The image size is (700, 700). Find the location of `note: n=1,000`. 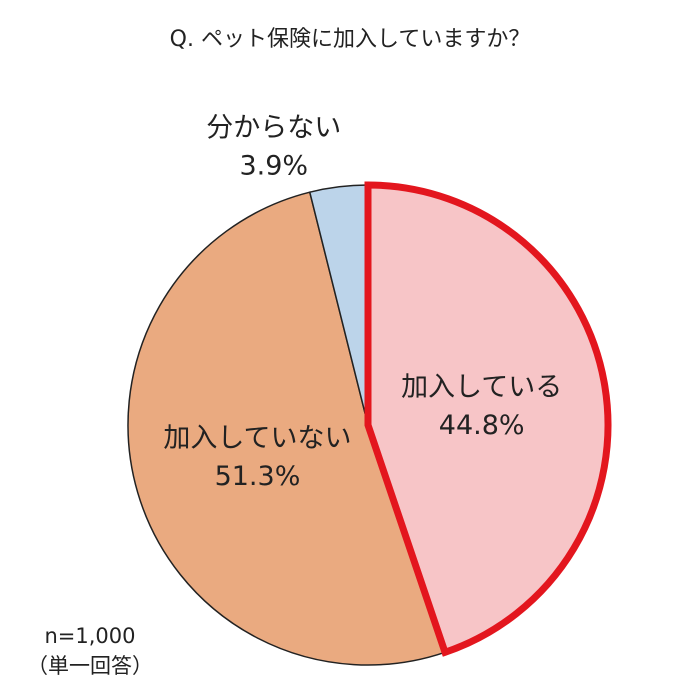

note: n=1,000 is located at coordinates (89, 636).